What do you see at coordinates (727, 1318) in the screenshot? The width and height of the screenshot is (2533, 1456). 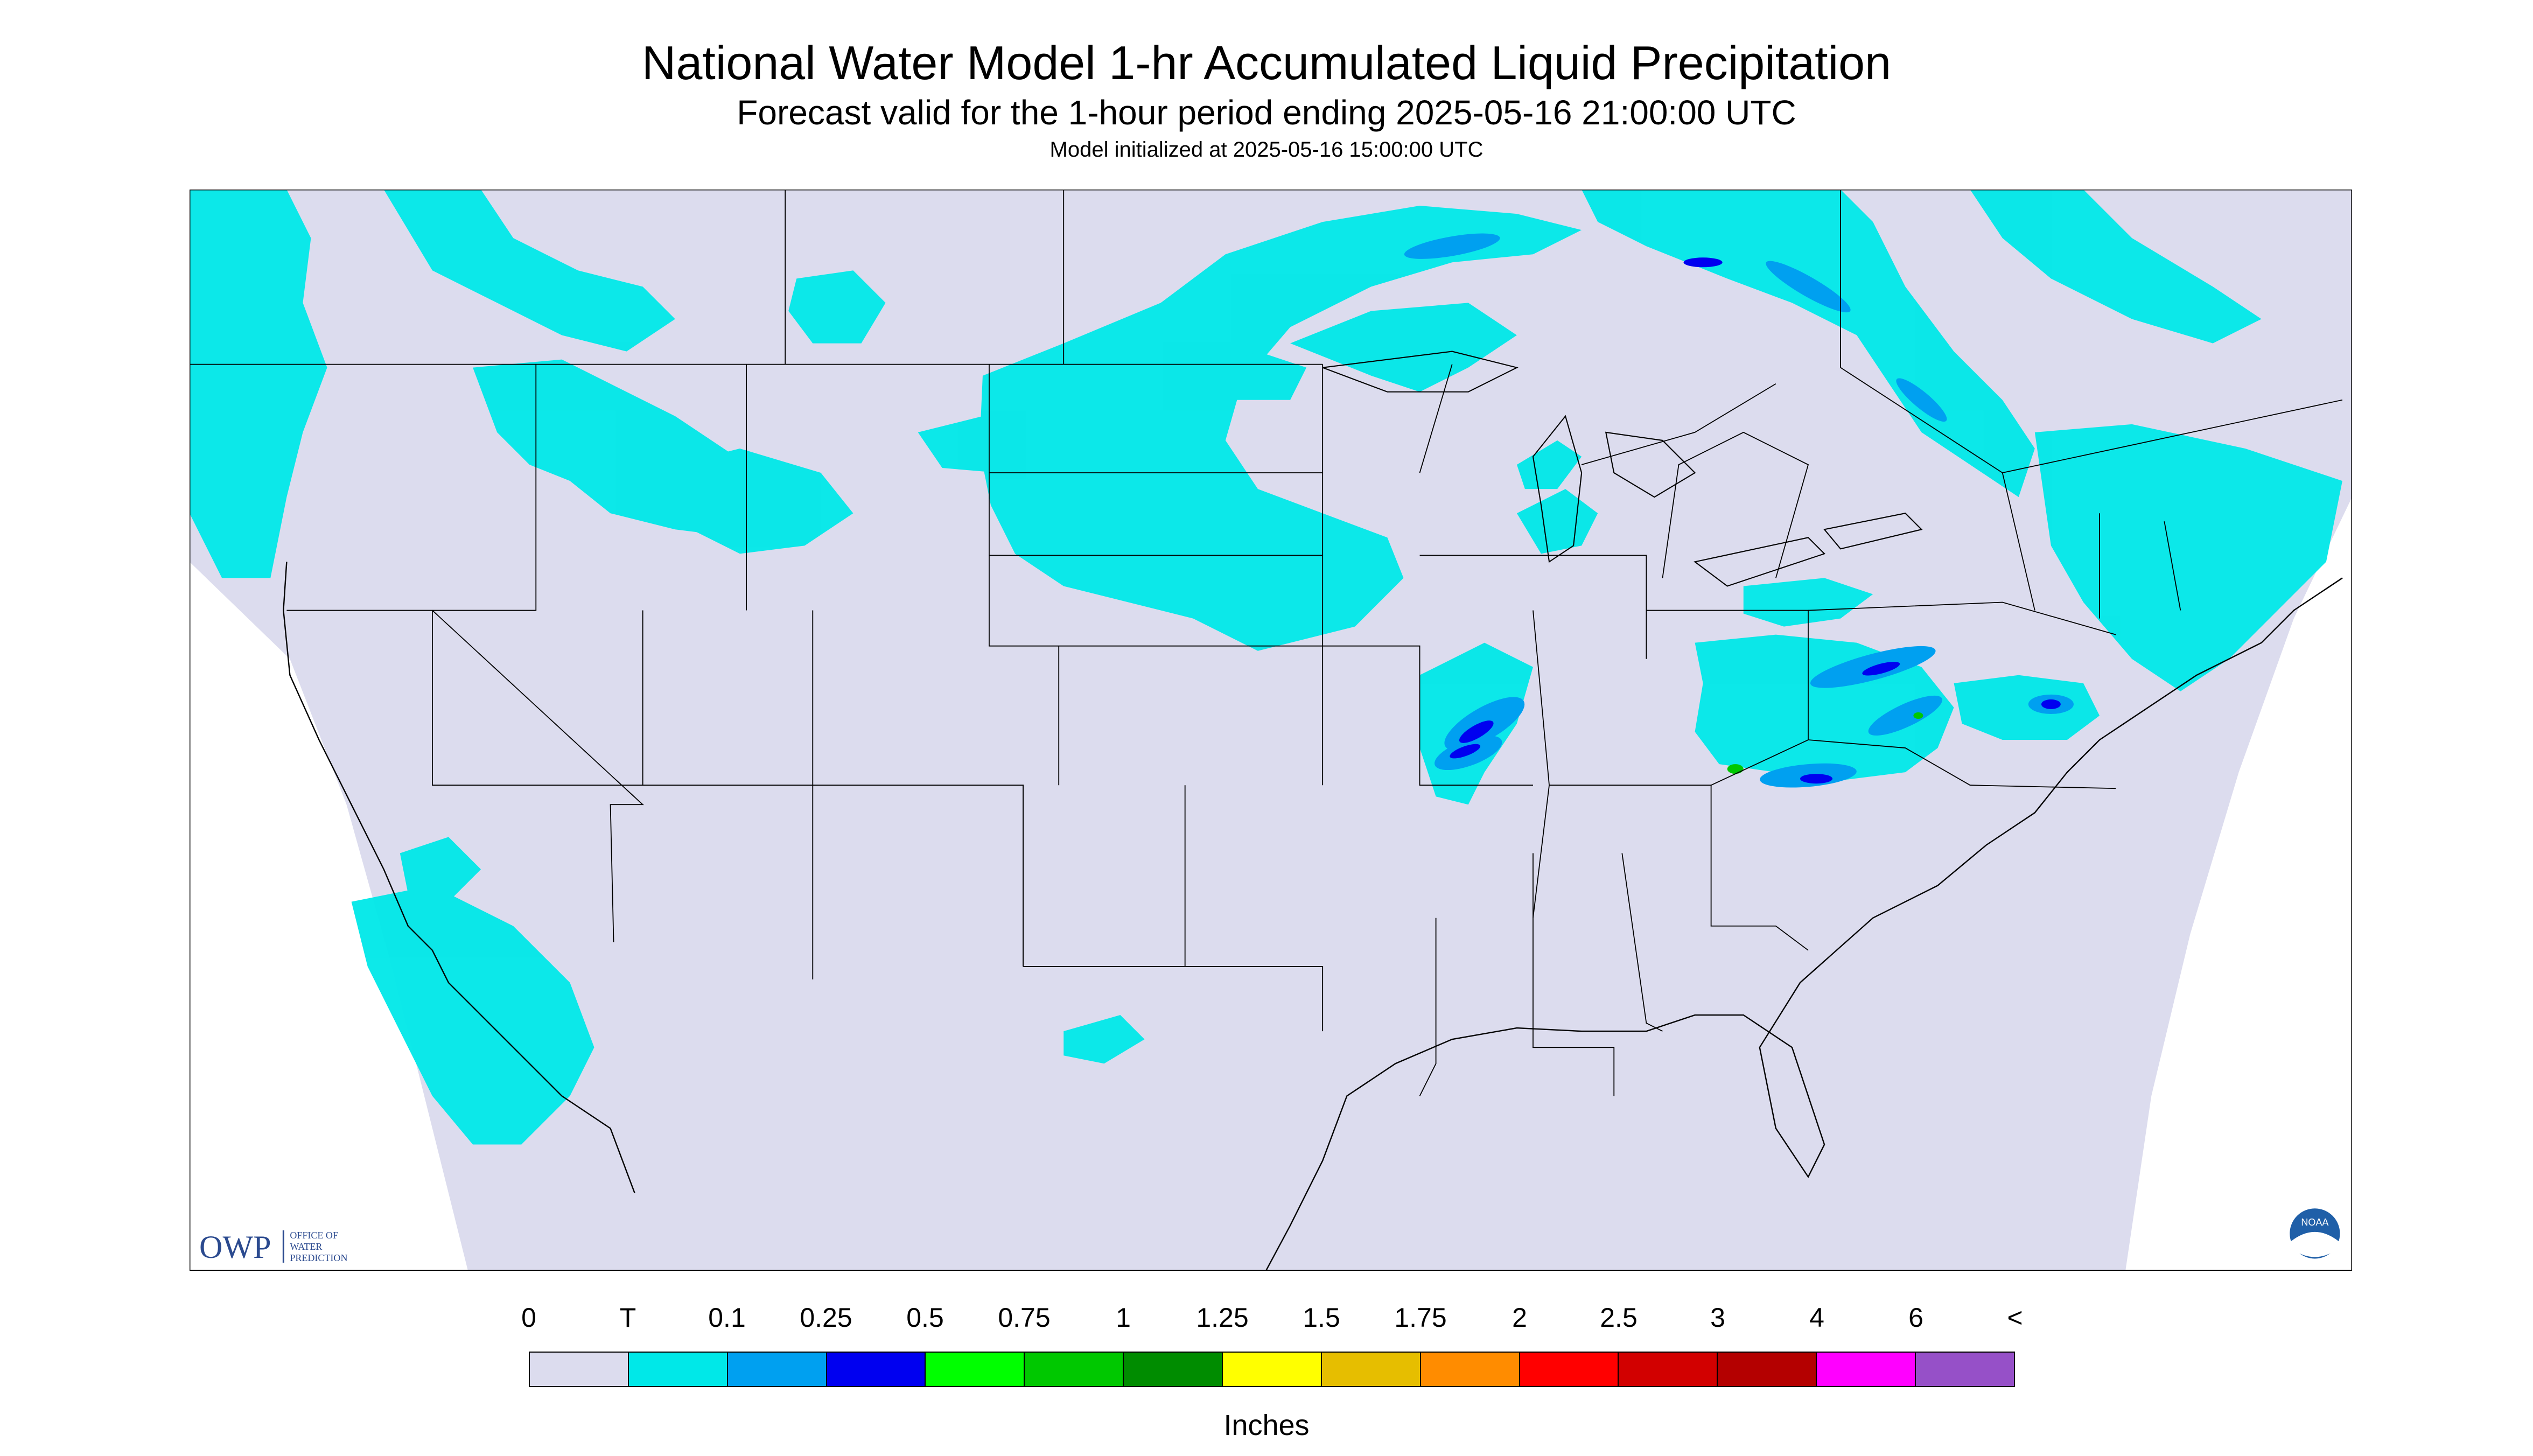 I see `legend-label: 0.1` at bounding box center [727, 1318].